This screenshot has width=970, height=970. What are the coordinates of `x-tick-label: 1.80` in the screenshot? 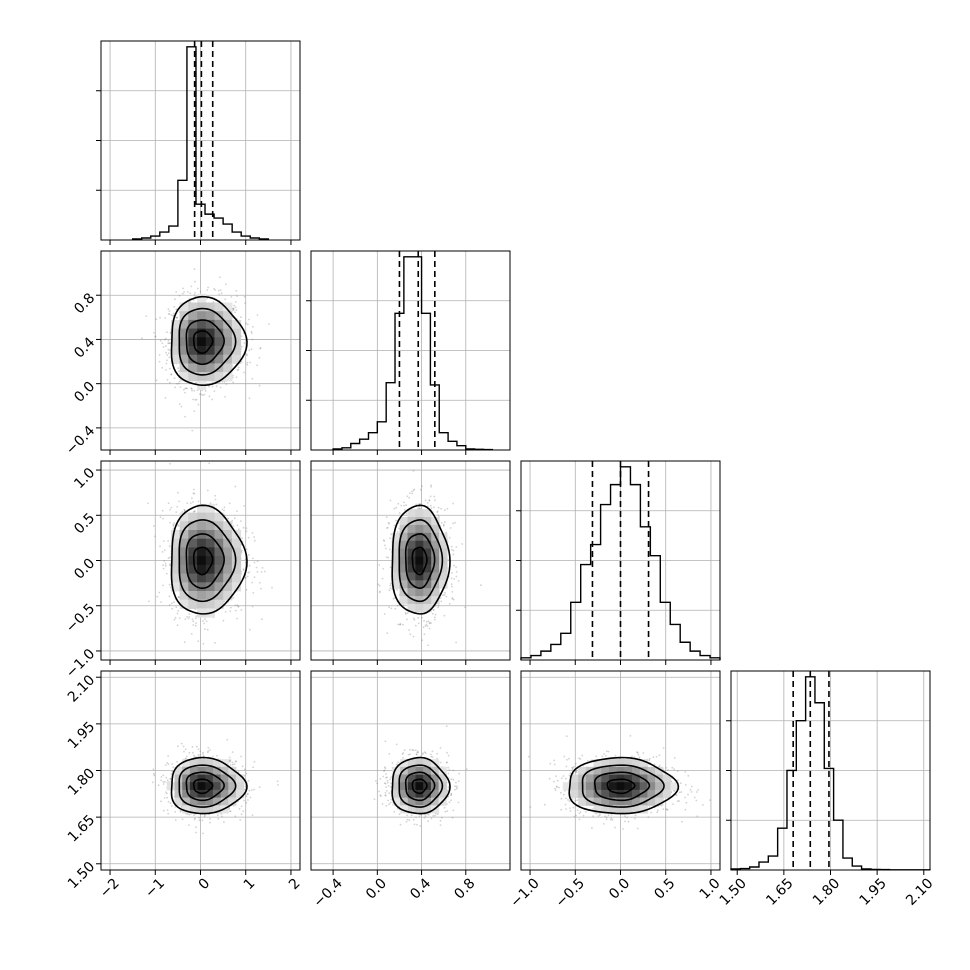 It's located at (826, 891).